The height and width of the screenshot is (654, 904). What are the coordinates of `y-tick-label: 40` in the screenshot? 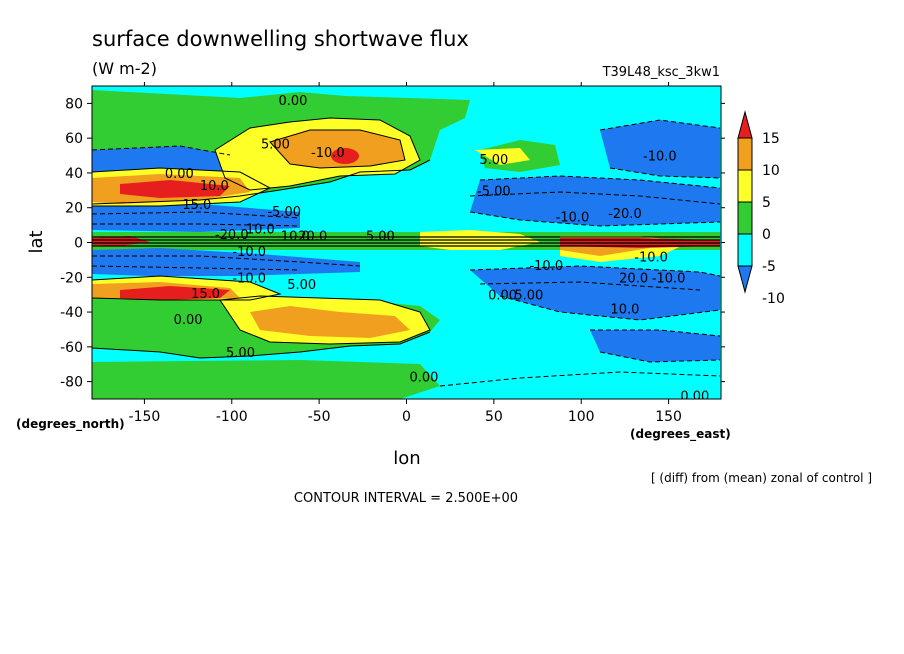 It's located at (74, 174).